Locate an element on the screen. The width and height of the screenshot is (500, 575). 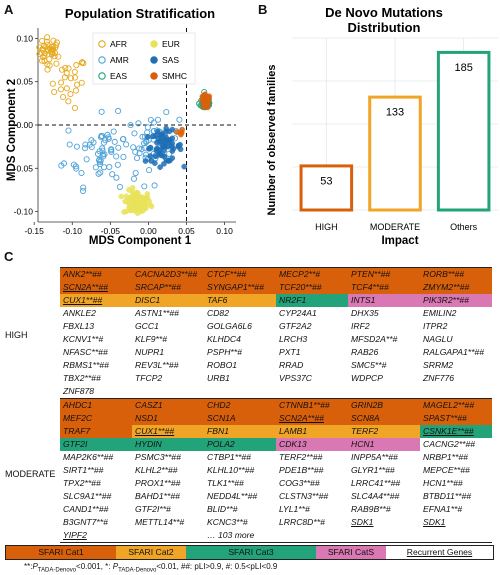
gene-cell: TRAF7 is located at coordinates (96, 431).